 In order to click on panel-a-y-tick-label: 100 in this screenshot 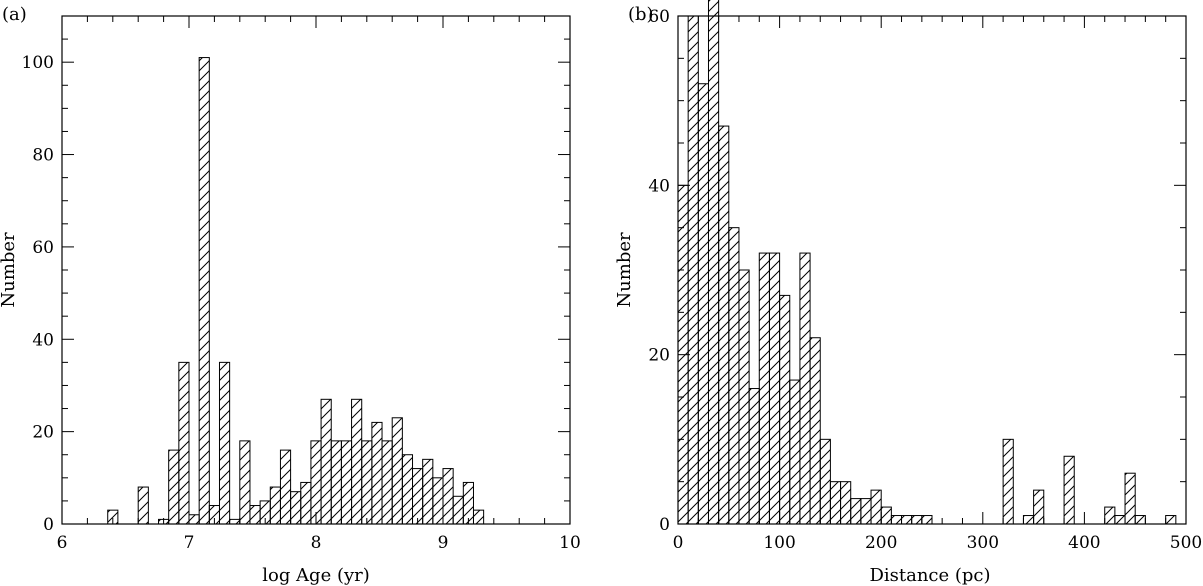, I will do `click(38, 63)`.